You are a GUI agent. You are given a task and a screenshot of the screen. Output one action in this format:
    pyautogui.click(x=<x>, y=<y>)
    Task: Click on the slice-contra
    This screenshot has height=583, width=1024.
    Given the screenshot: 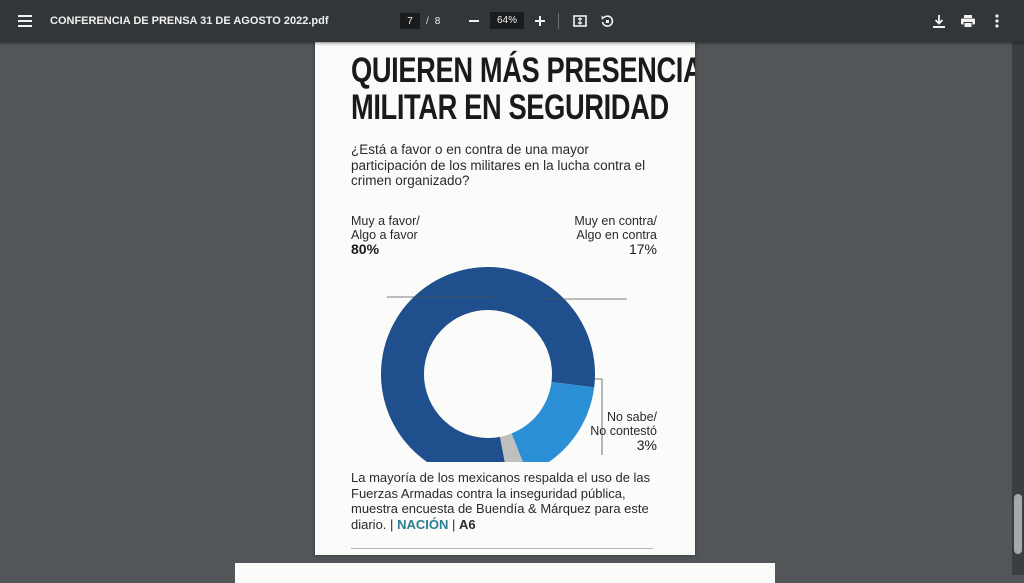 What is the action you would take?
    pyautogui.click(x=553, y=422)
    